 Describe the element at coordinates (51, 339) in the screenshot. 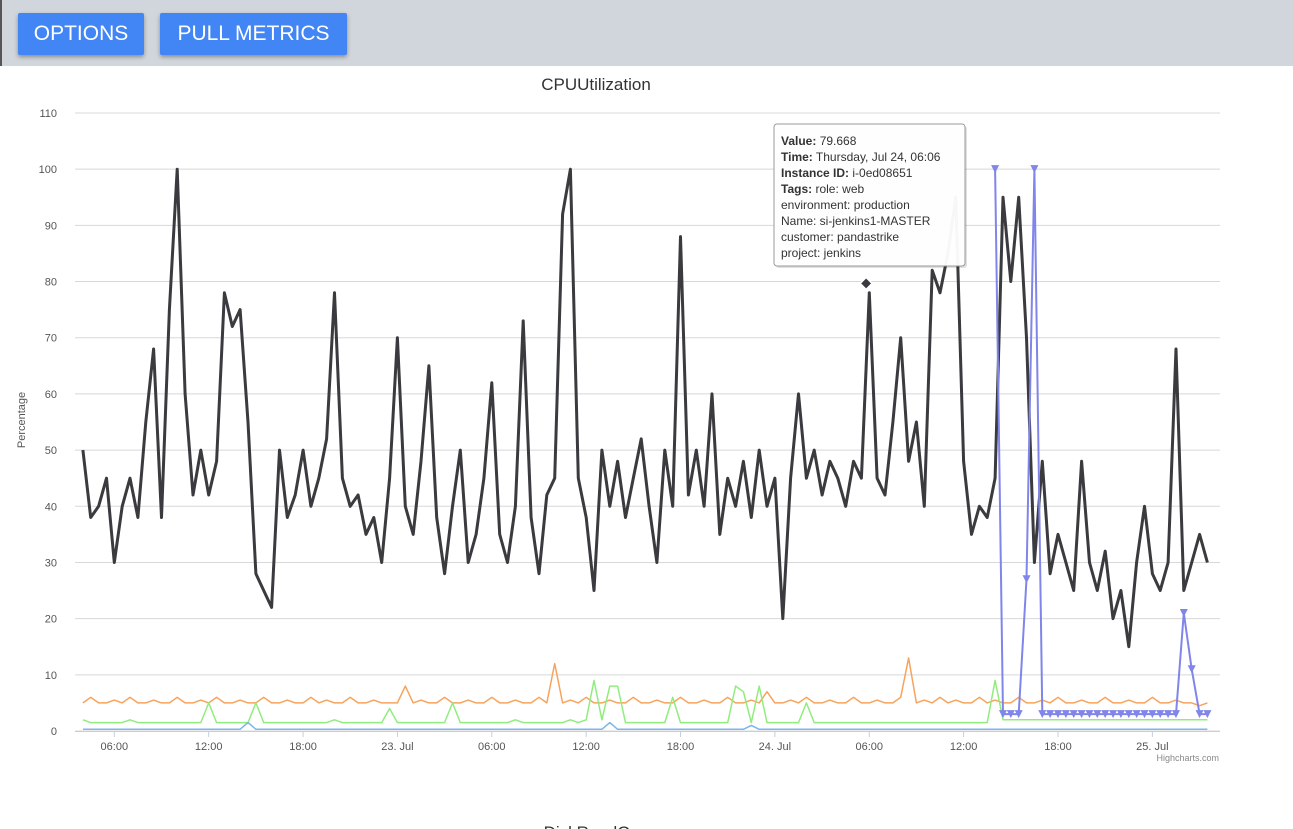

I see `y-tick-label: 70` at that location.